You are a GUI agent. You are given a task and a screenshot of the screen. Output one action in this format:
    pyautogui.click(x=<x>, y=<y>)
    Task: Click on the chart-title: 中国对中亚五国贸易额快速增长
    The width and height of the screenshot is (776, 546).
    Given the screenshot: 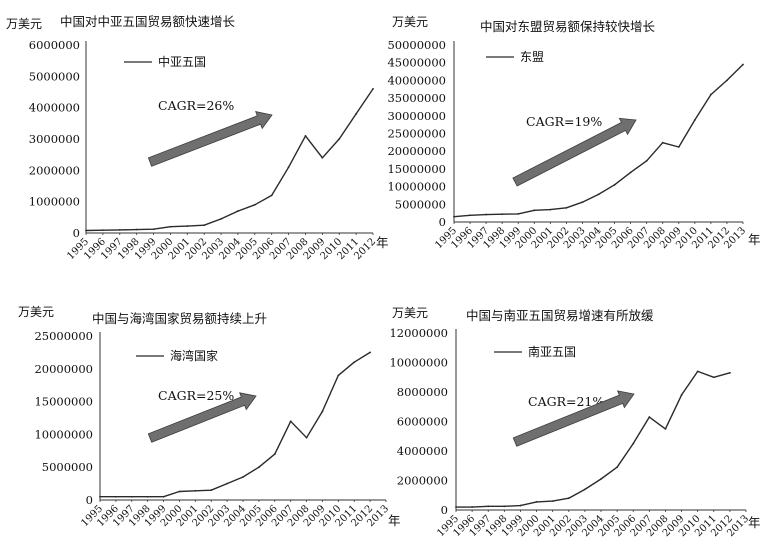 What is the action you would take?
    pyautogui.click(x=148, y=21)
    